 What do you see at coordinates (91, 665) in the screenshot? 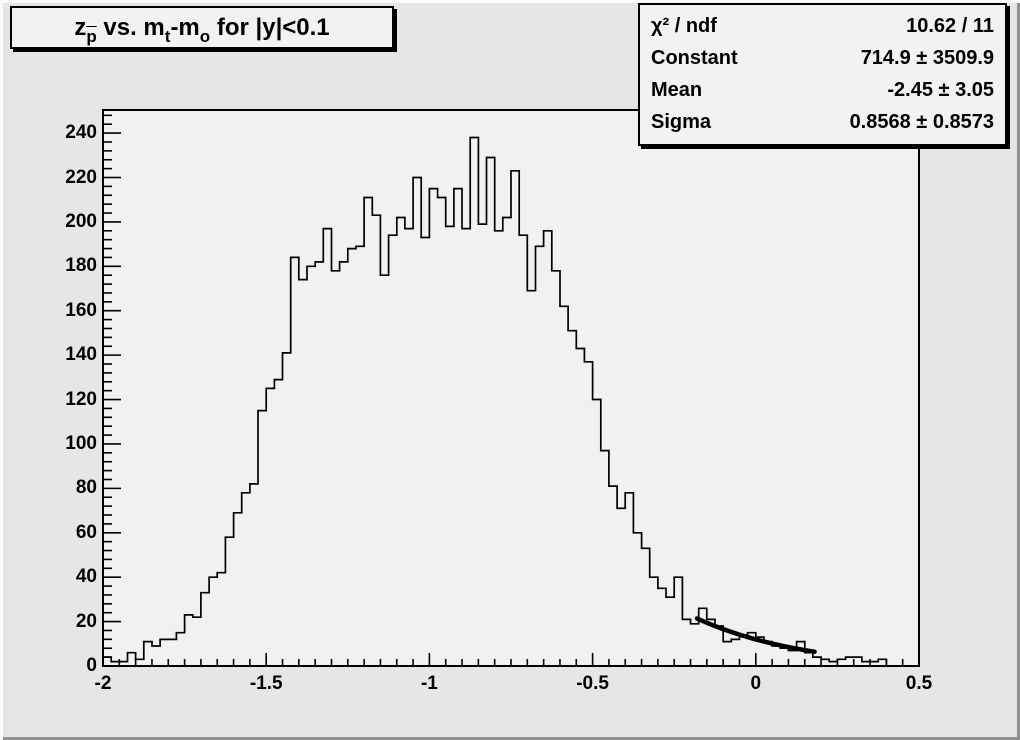
I see `y-tick-label: 0` at bounding box center [91, 665].